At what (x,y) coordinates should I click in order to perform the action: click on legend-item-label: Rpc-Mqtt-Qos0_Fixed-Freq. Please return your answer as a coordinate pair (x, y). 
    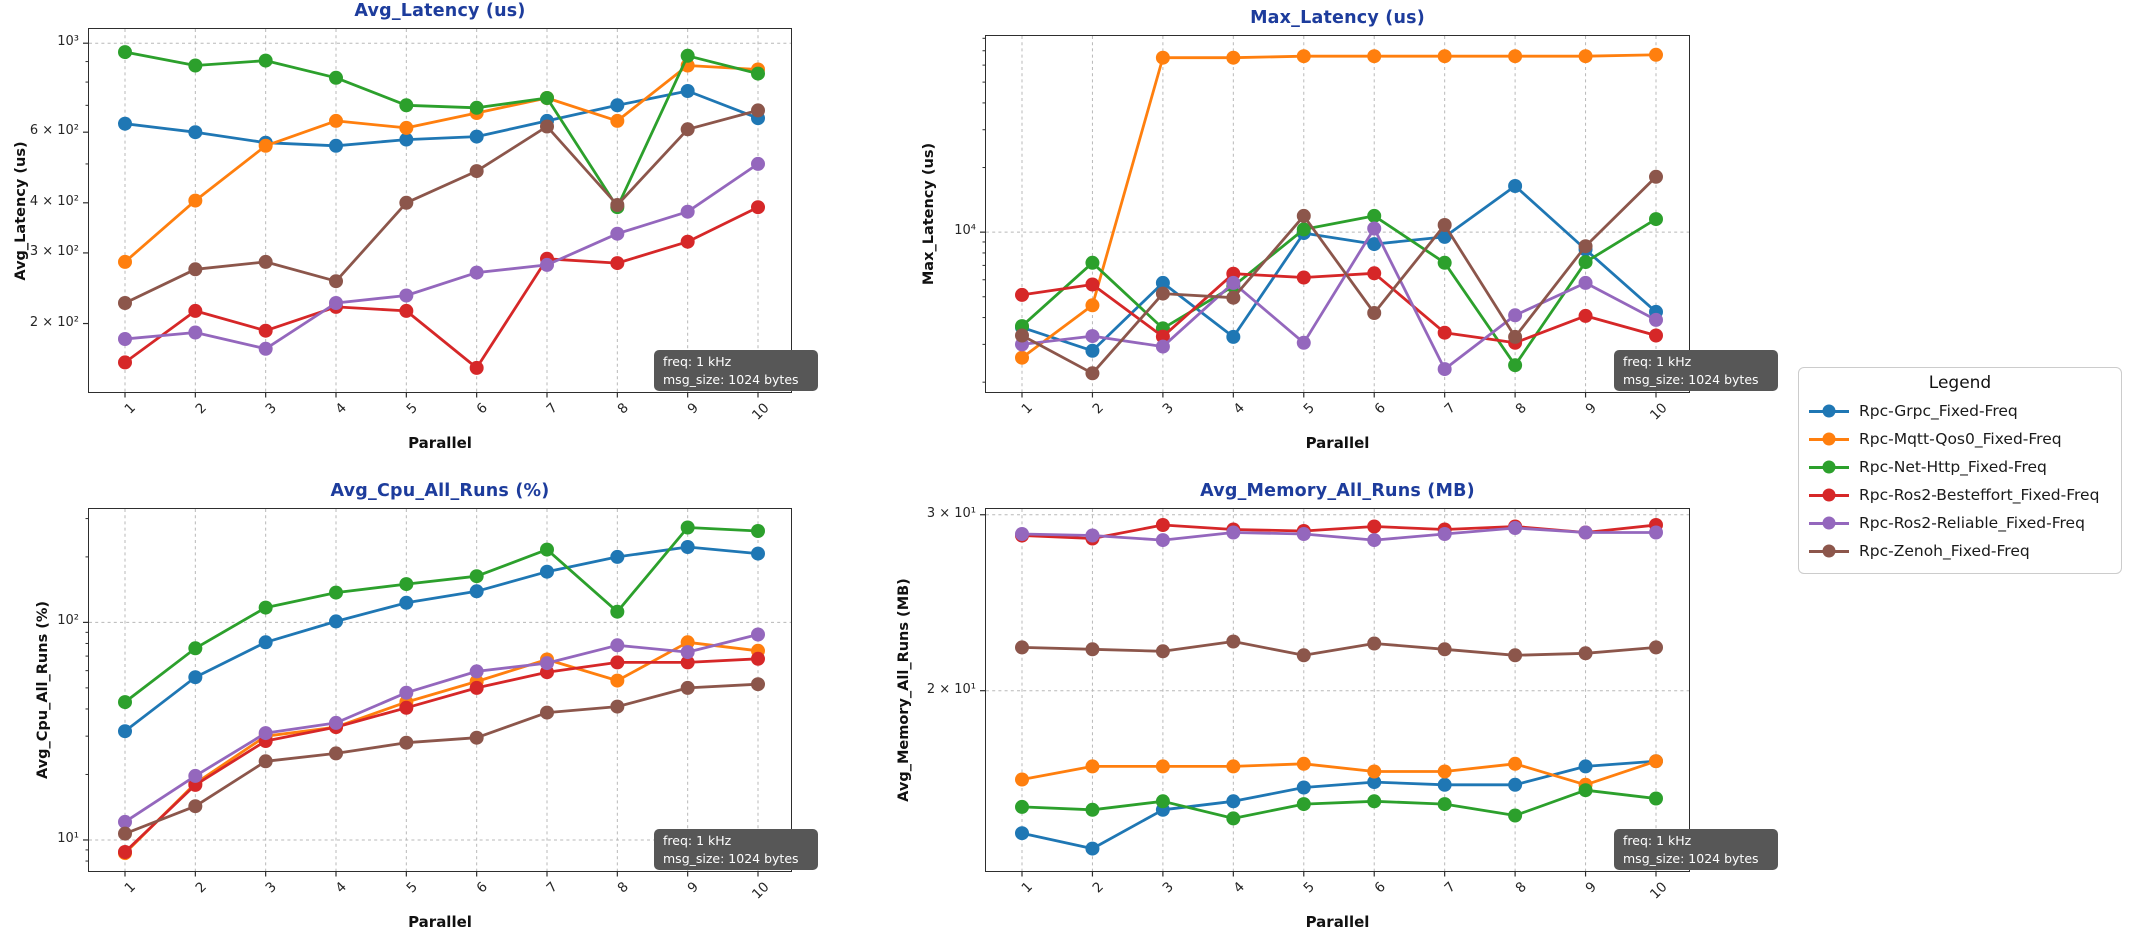
    Looking at the image, I should click on (1960, 439).